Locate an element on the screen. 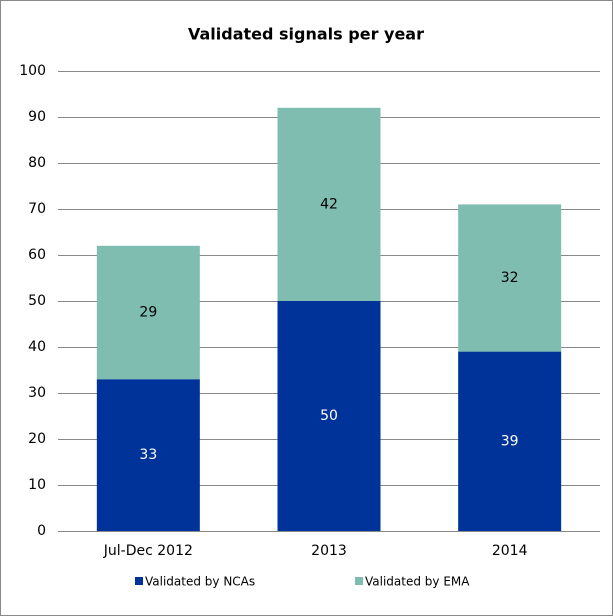  x-tick-label: 2014 is located at coordinates (510, 551).